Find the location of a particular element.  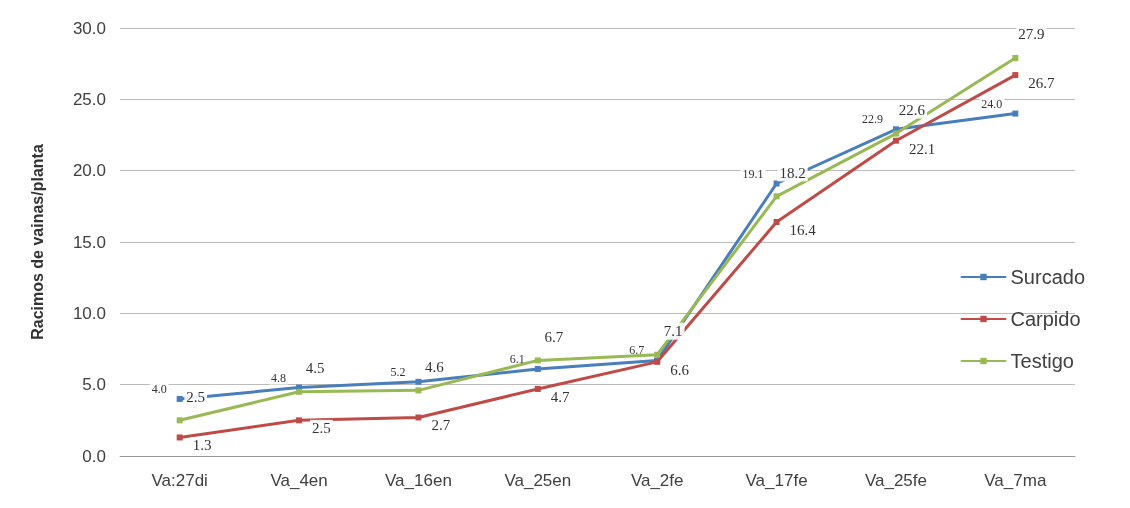

data-label: 16.4 is located at coordinates (803, 230).